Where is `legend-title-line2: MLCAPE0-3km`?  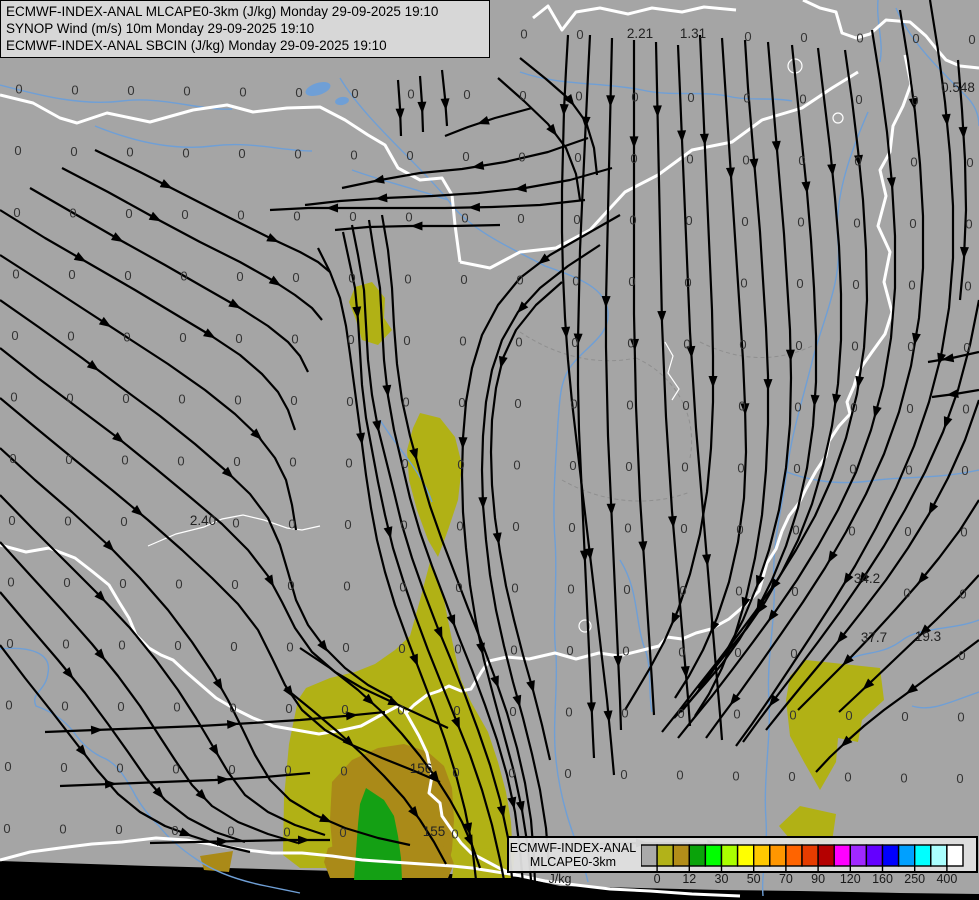
legend-title-line2: MLCAPE0-3km is located at coordinates (573, 861).